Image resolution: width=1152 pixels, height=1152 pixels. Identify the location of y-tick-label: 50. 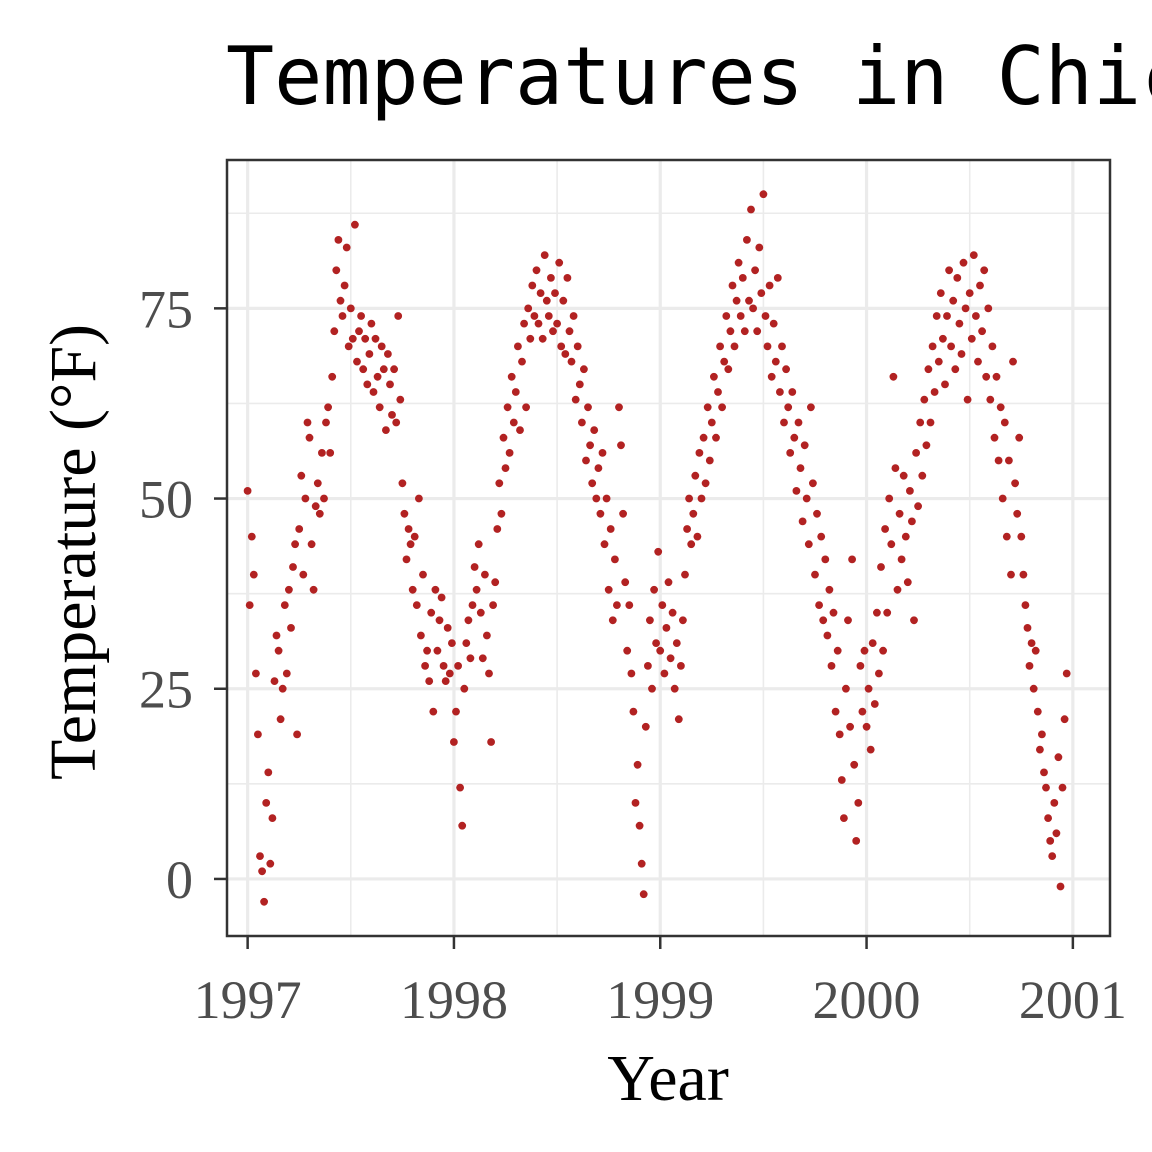
(166, 500).